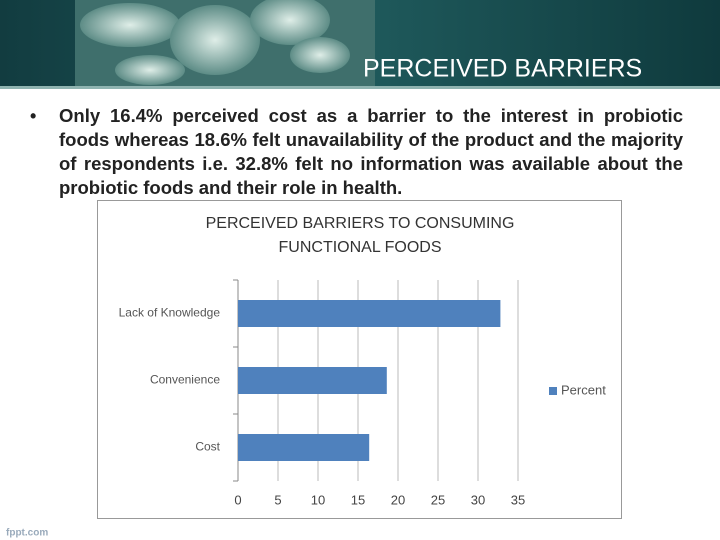  I want to click on x-tick-label: 30, so click(478, 499).